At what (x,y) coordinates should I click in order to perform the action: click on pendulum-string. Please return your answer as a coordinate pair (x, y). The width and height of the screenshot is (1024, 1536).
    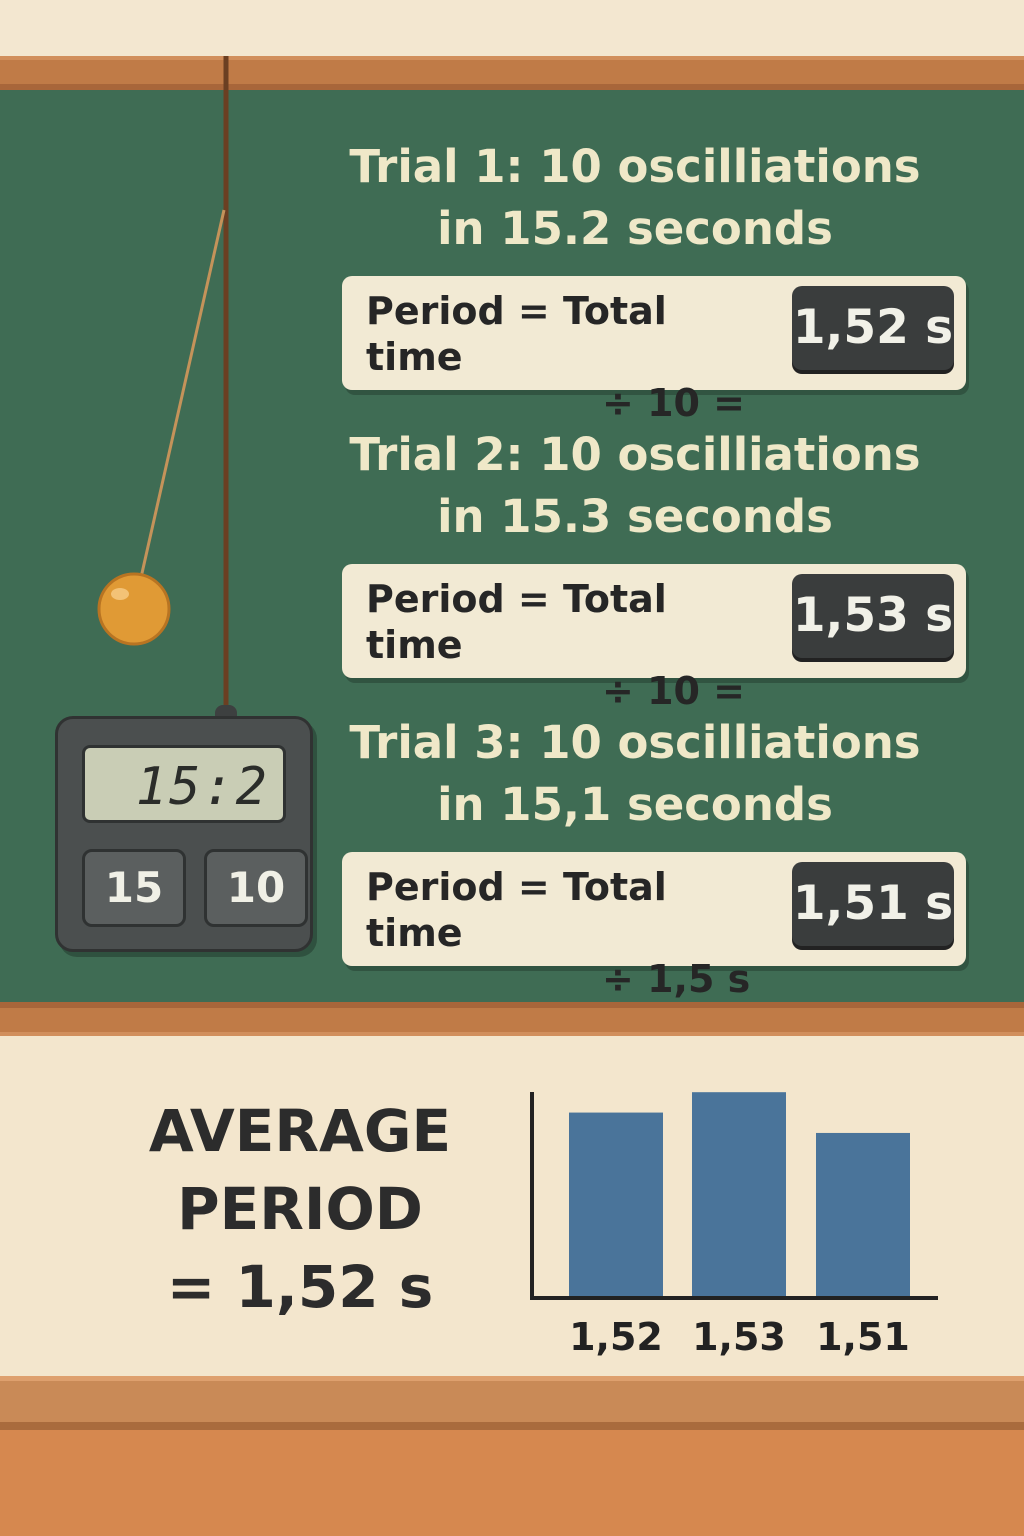
    Looking at the image, I should click on (182, 396).